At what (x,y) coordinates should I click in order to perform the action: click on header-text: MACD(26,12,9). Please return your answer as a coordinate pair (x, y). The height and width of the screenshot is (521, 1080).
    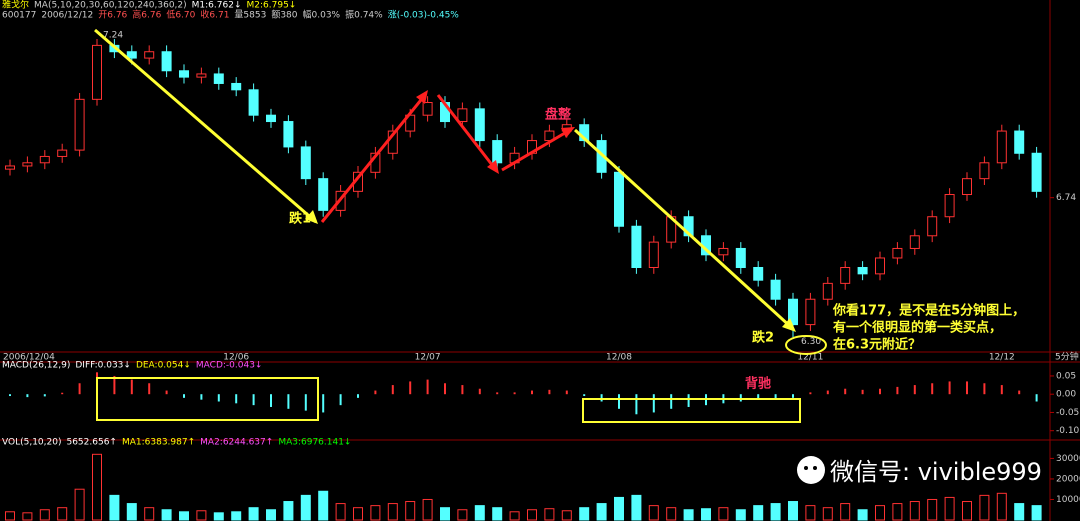
    Looking at the image, I should click on (36, 366).